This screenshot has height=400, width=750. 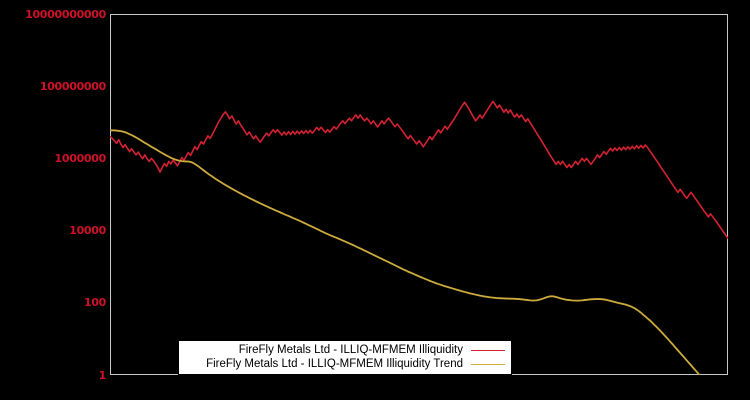 I want to click on y-tick-label: 1, so click(x=102, y=375).